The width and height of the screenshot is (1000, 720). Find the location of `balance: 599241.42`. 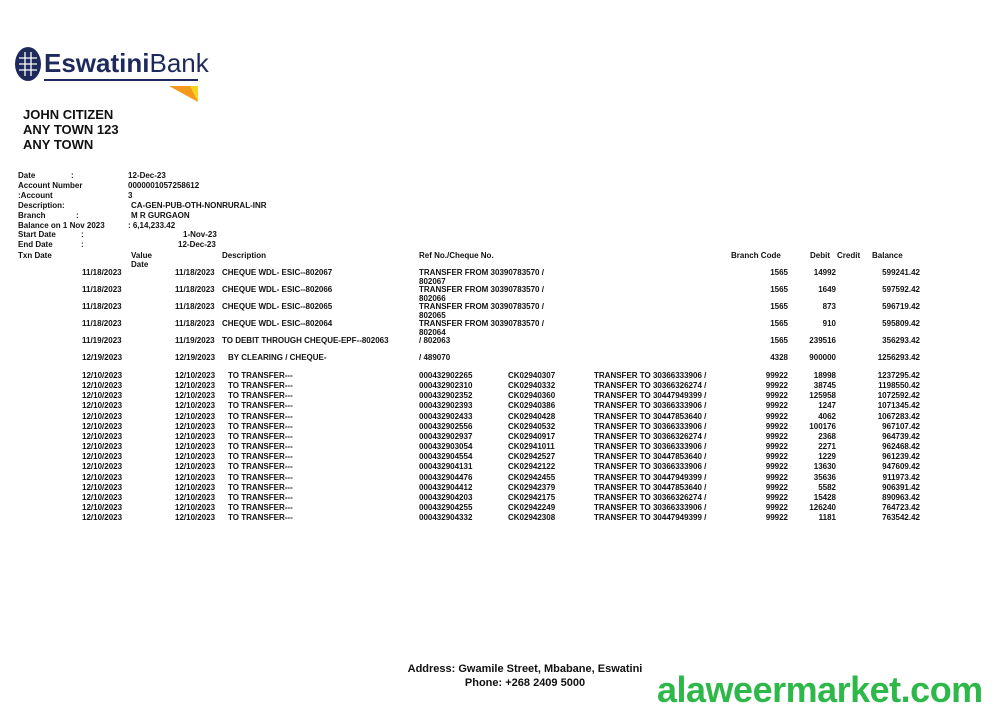

balance: 599241.42 is located at coordinates (901, 272).